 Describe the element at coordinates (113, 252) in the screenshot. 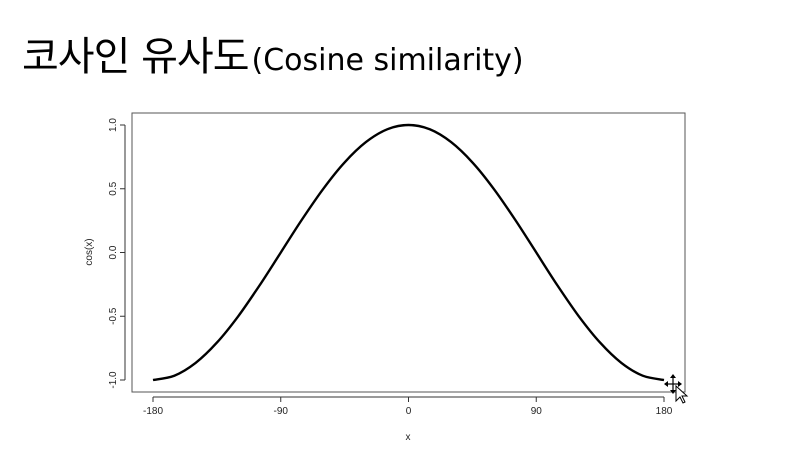

I see `y-tick-label: 0.0` at that location.